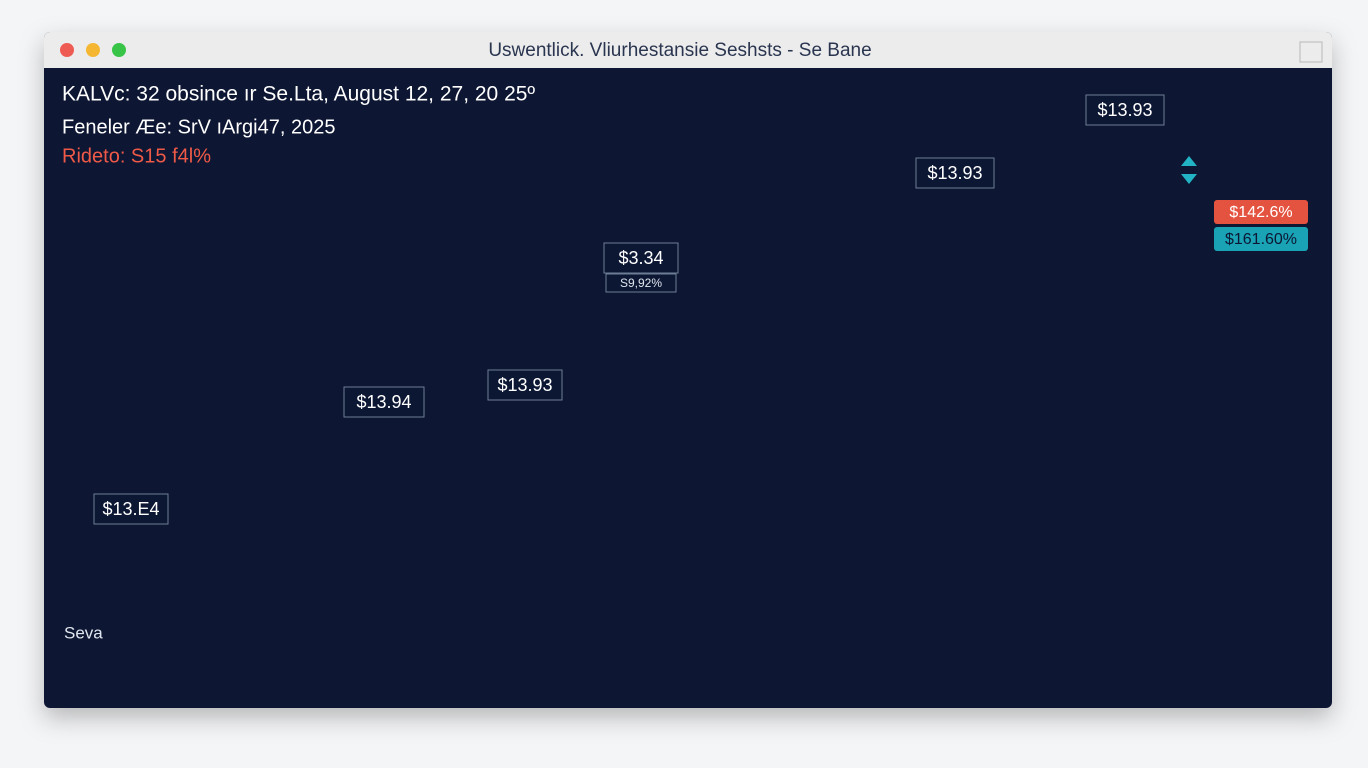 The width and height of the screenshot is (1368, 768). What do you see at coordinates (1311, 52) in the screenshot?
I see `window-icon` at bounding box center [1311, 52].